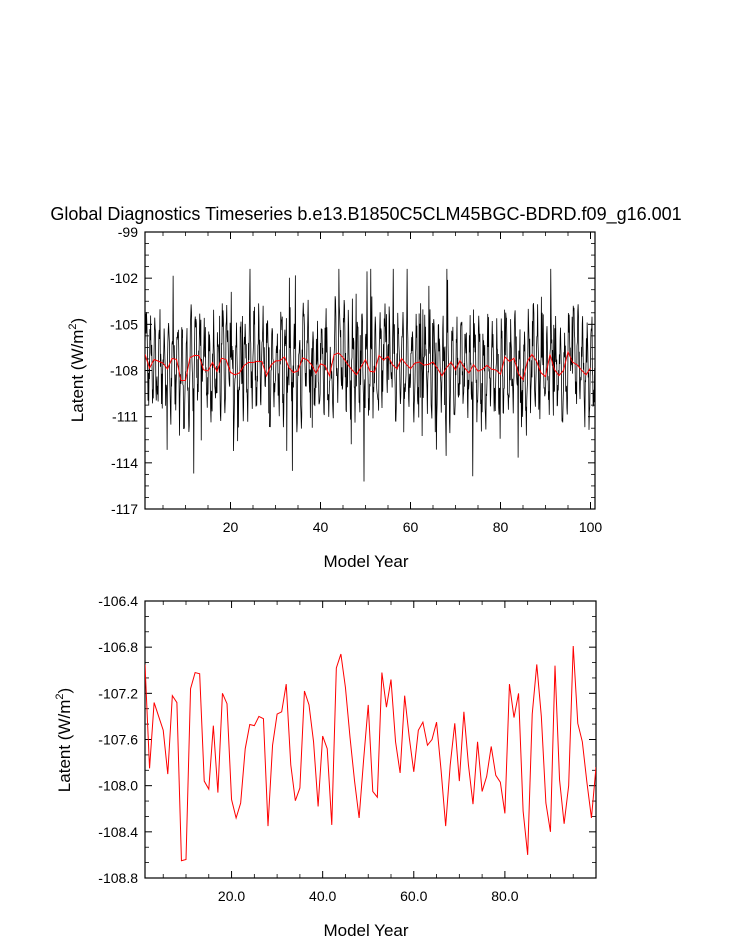 The image size is (733, 950). What do you see at coordinates (370, 753) in the screenshot?
I see `annual-mean-line-detail` at bounding box center [370, 753].